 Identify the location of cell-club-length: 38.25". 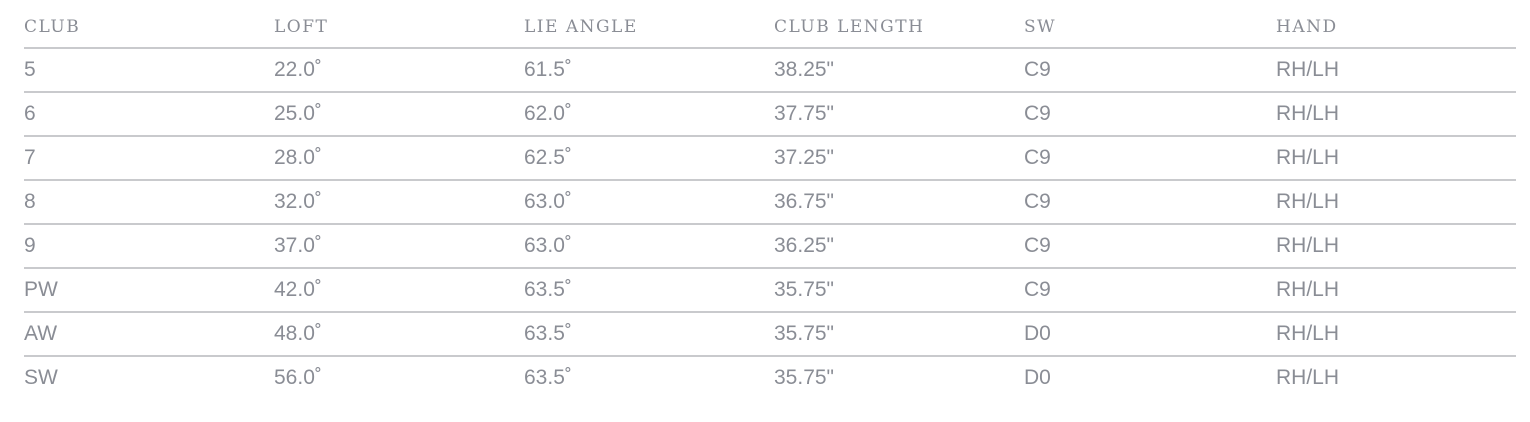
(899, 70).